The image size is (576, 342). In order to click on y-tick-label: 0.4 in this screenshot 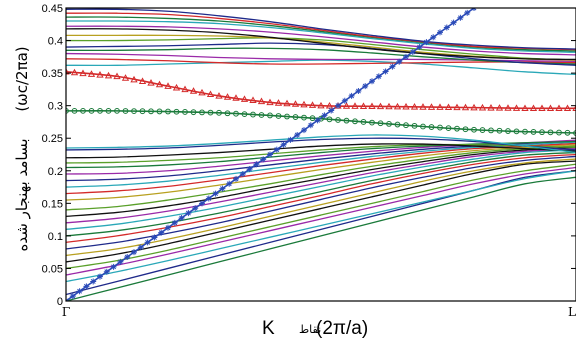, I will do `click(55, 42)`.